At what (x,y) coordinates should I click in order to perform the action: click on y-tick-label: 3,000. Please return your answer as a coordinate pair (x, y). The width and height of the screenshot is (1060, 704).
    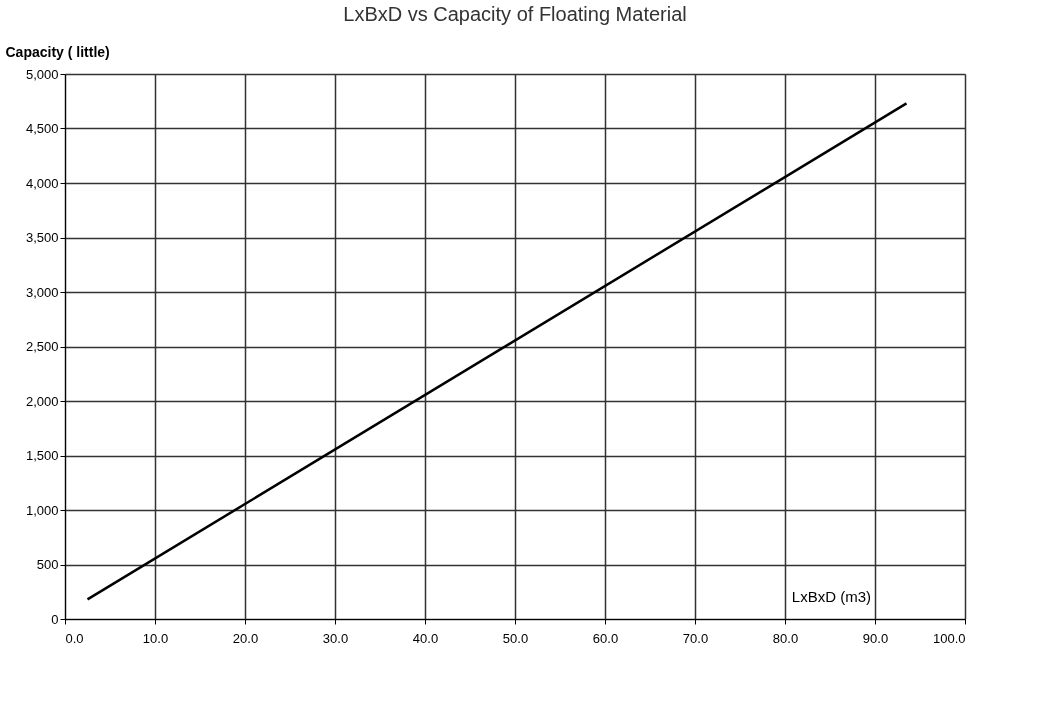
    Looking at the image, I should click on (42, 292).